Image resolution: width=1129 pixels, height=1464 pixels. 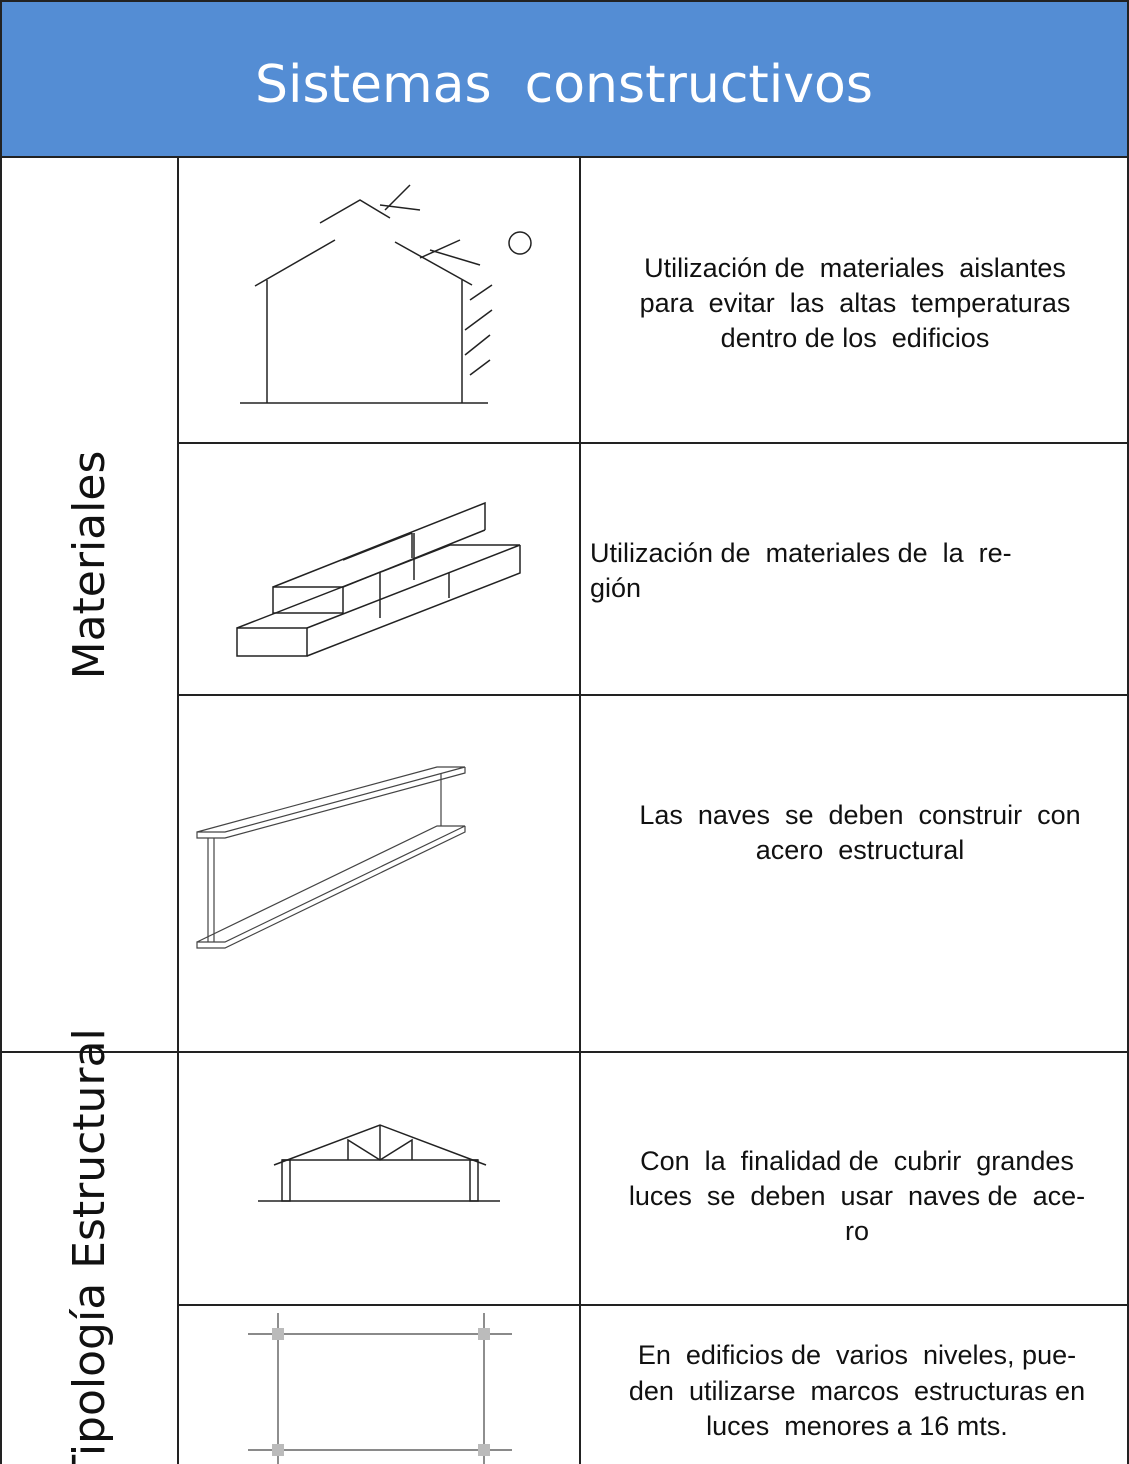 I want to click on cell-text: luces menores a 16 mts., so click(x=857, y=1426).